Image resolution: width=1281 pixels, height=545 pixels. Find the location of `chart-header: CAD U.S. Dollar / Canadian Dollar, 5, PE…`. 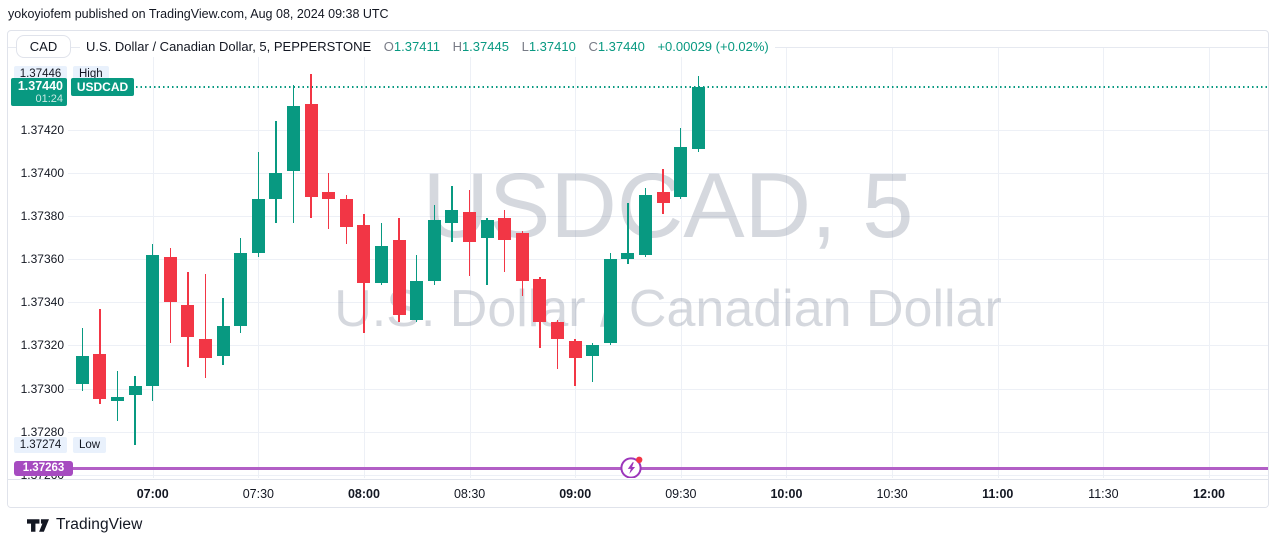

chart-header: CAD U.S. Dollar / Canadian Dollar, 5, PE… is located at coordinates (395, 46).